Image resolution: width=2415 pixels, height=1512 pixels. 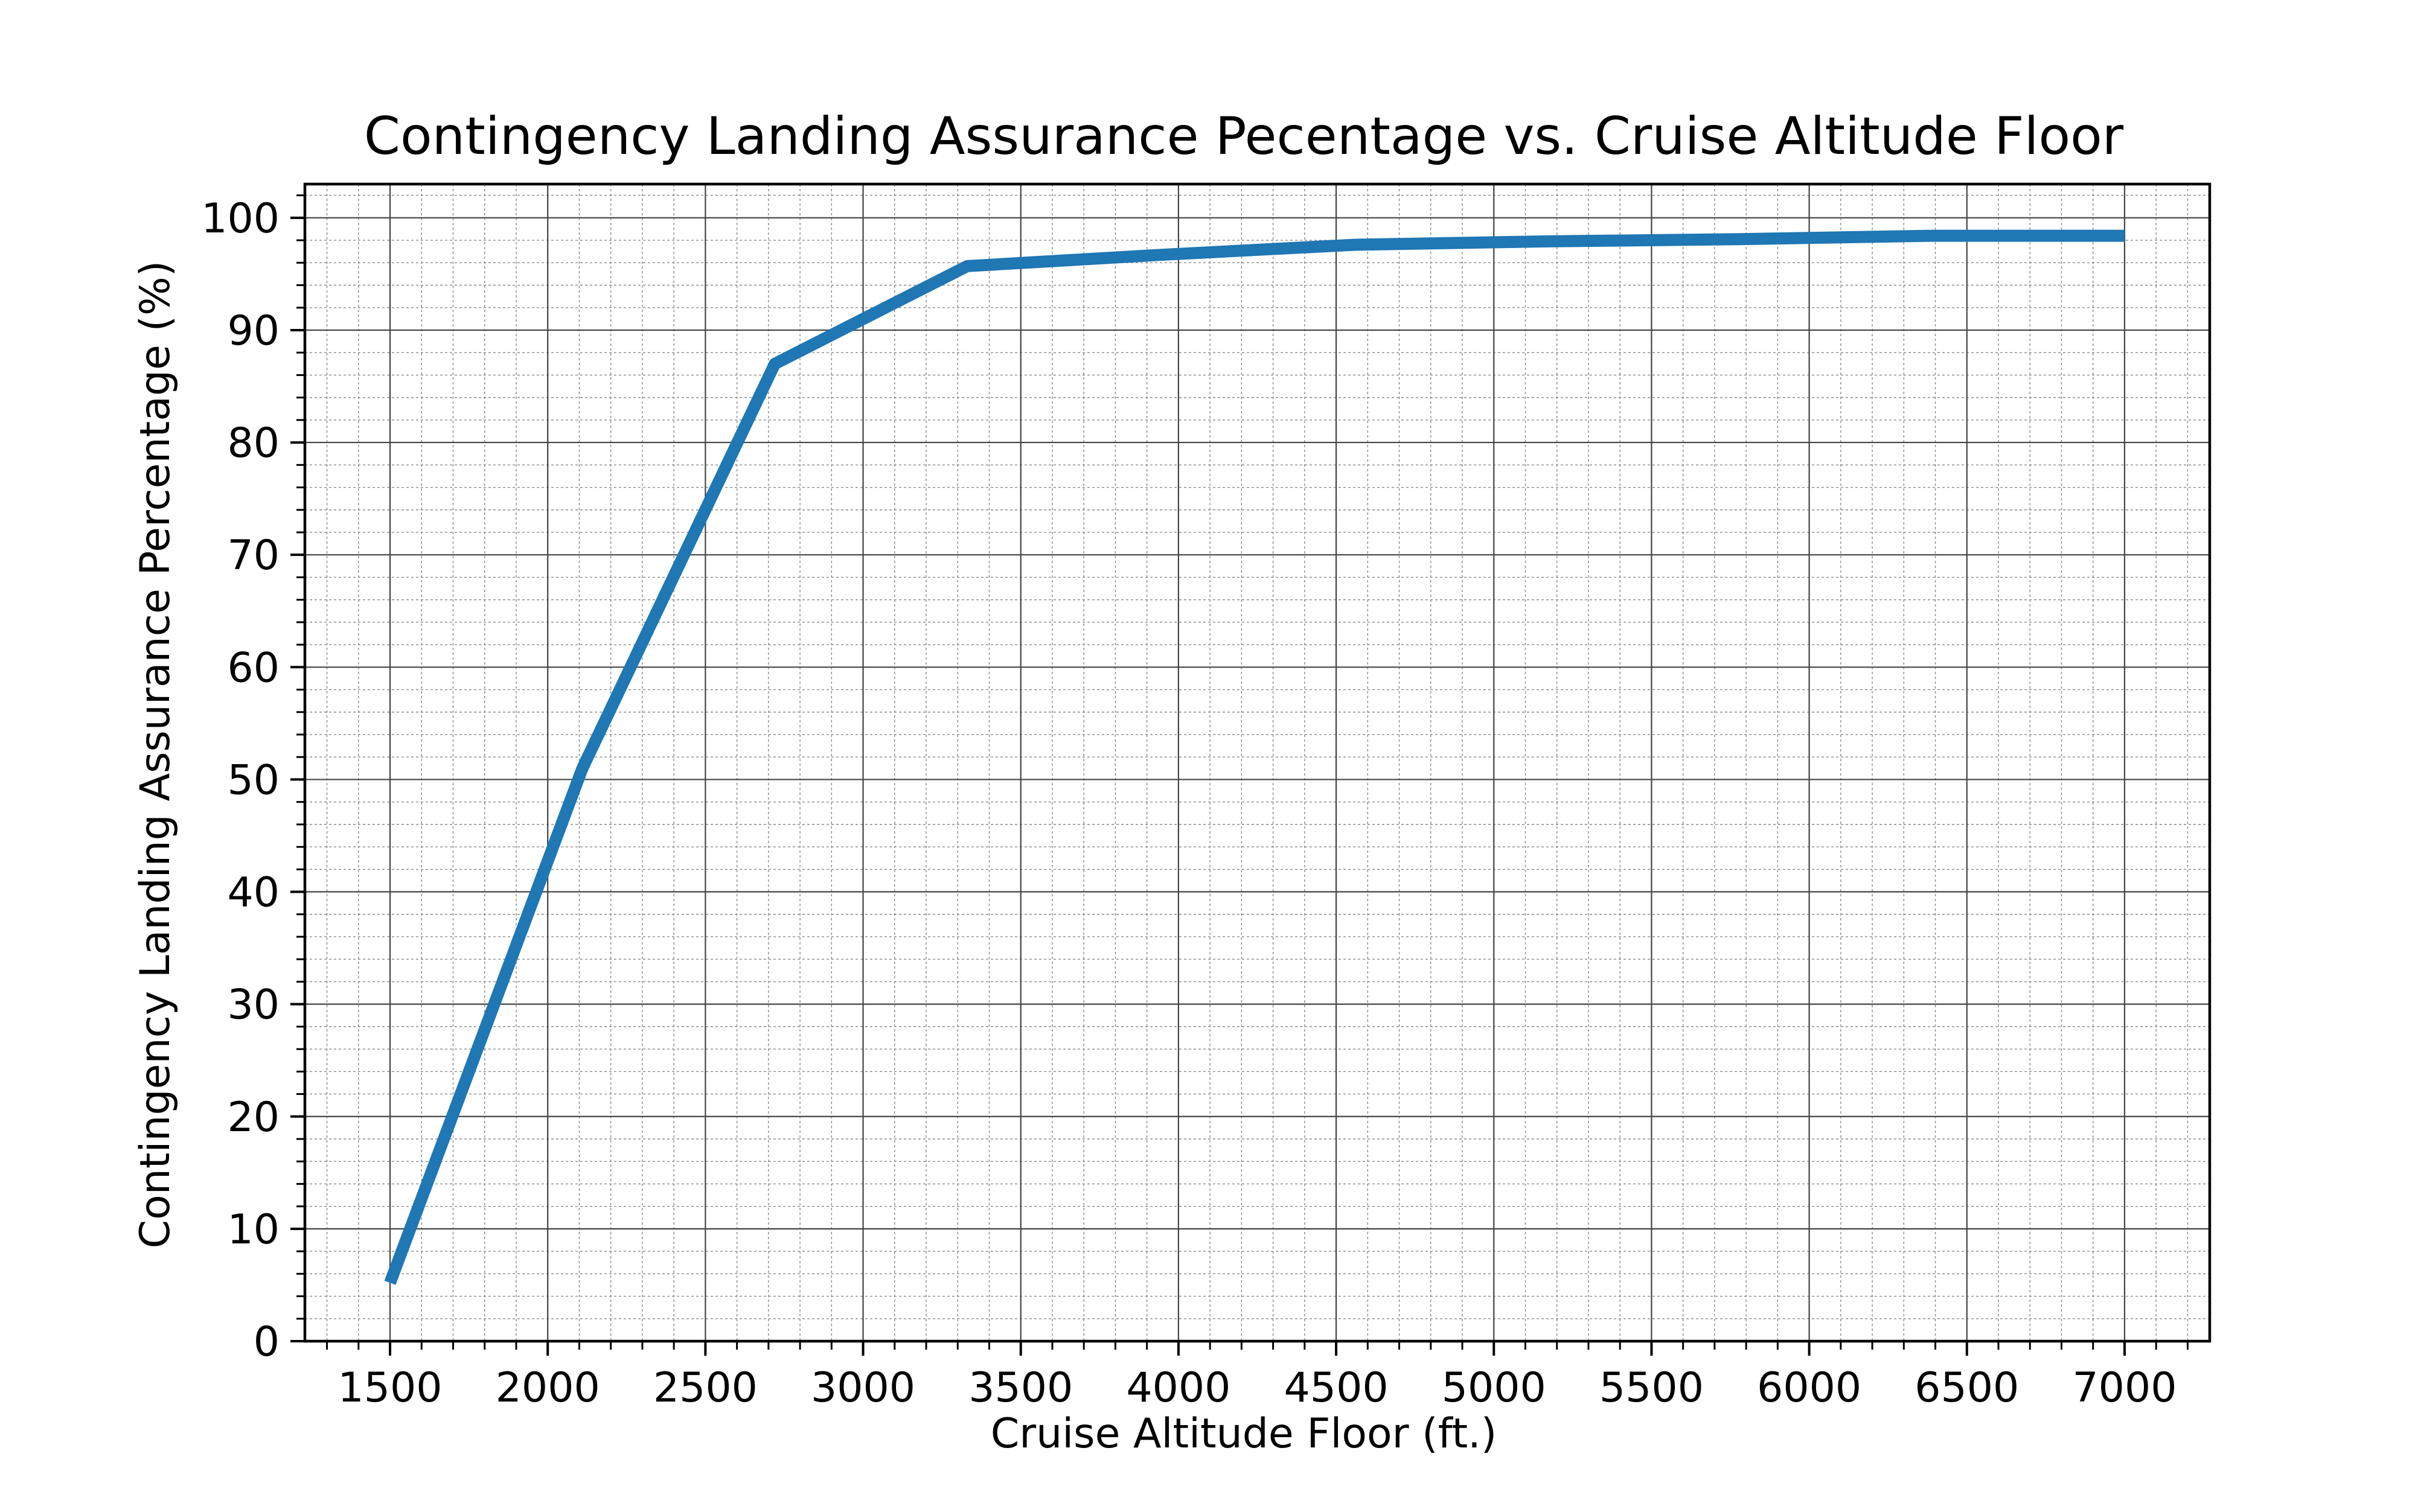 What do you see at coordinates (1652, 1388) in the screenshot?
I see `x-tick-label: 5500` at bounding box center [1652, 1388].